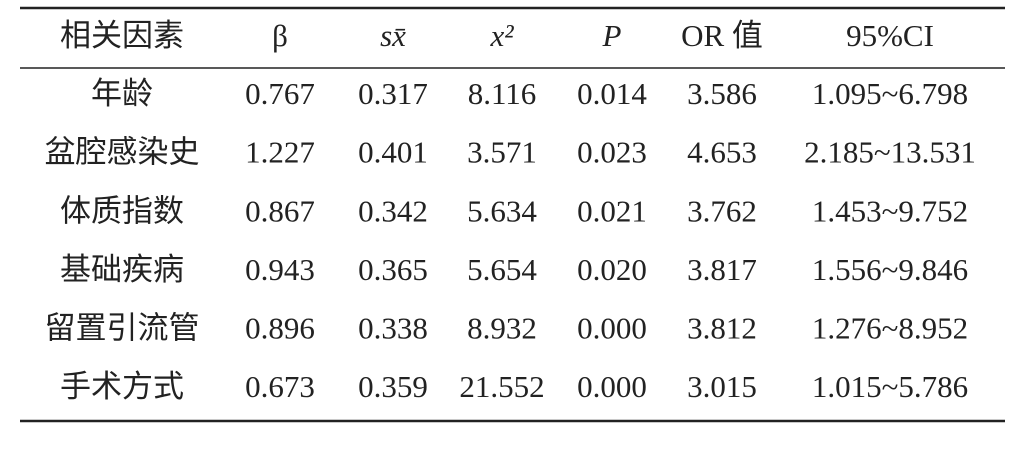 This screenshot has height=454, width=1024. Describe the element at coordinates (280, 93) in the screenshot. I see `cell: 0.767` at that location.